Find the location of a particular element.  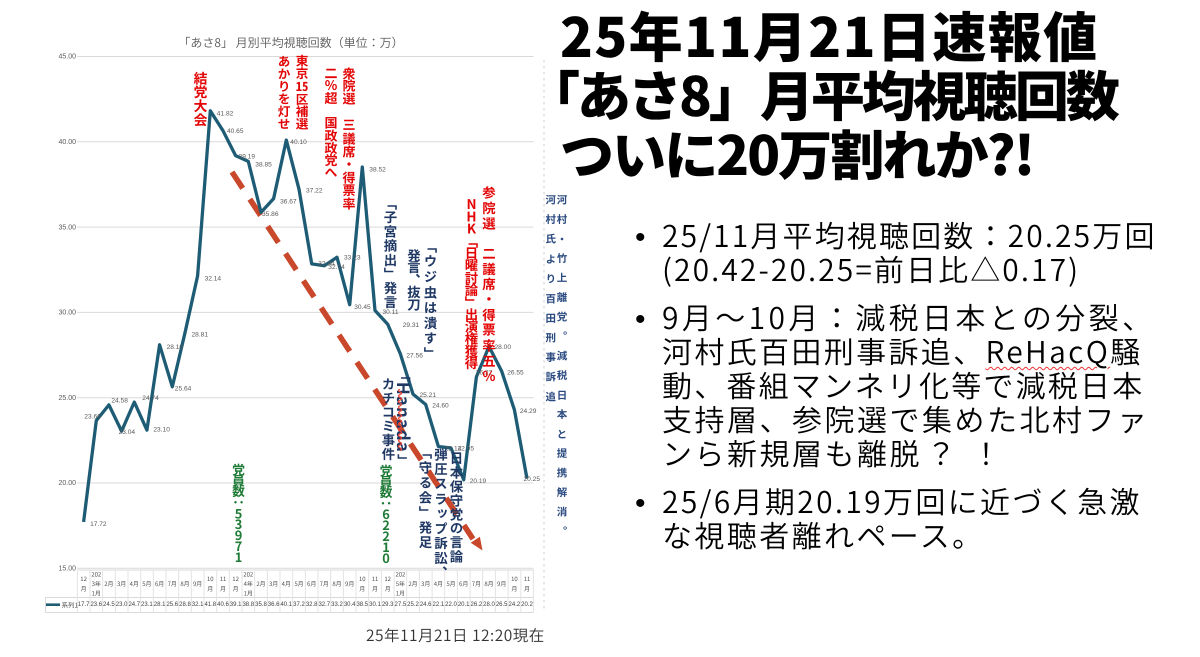

svg-text: 20.1 is located at coordinates (464, 605).